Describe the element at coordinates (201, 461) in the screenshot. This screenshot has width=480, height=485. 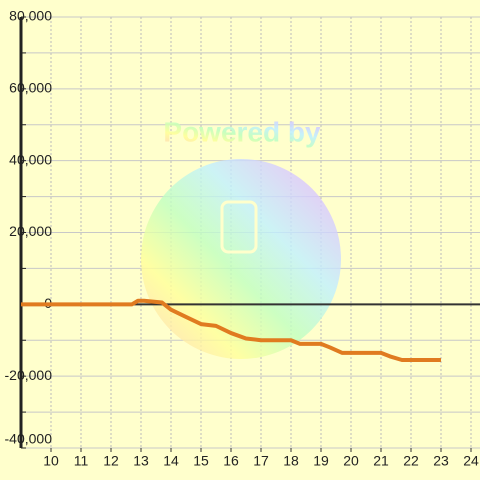
I see `x-tick-label: 15` at that location.